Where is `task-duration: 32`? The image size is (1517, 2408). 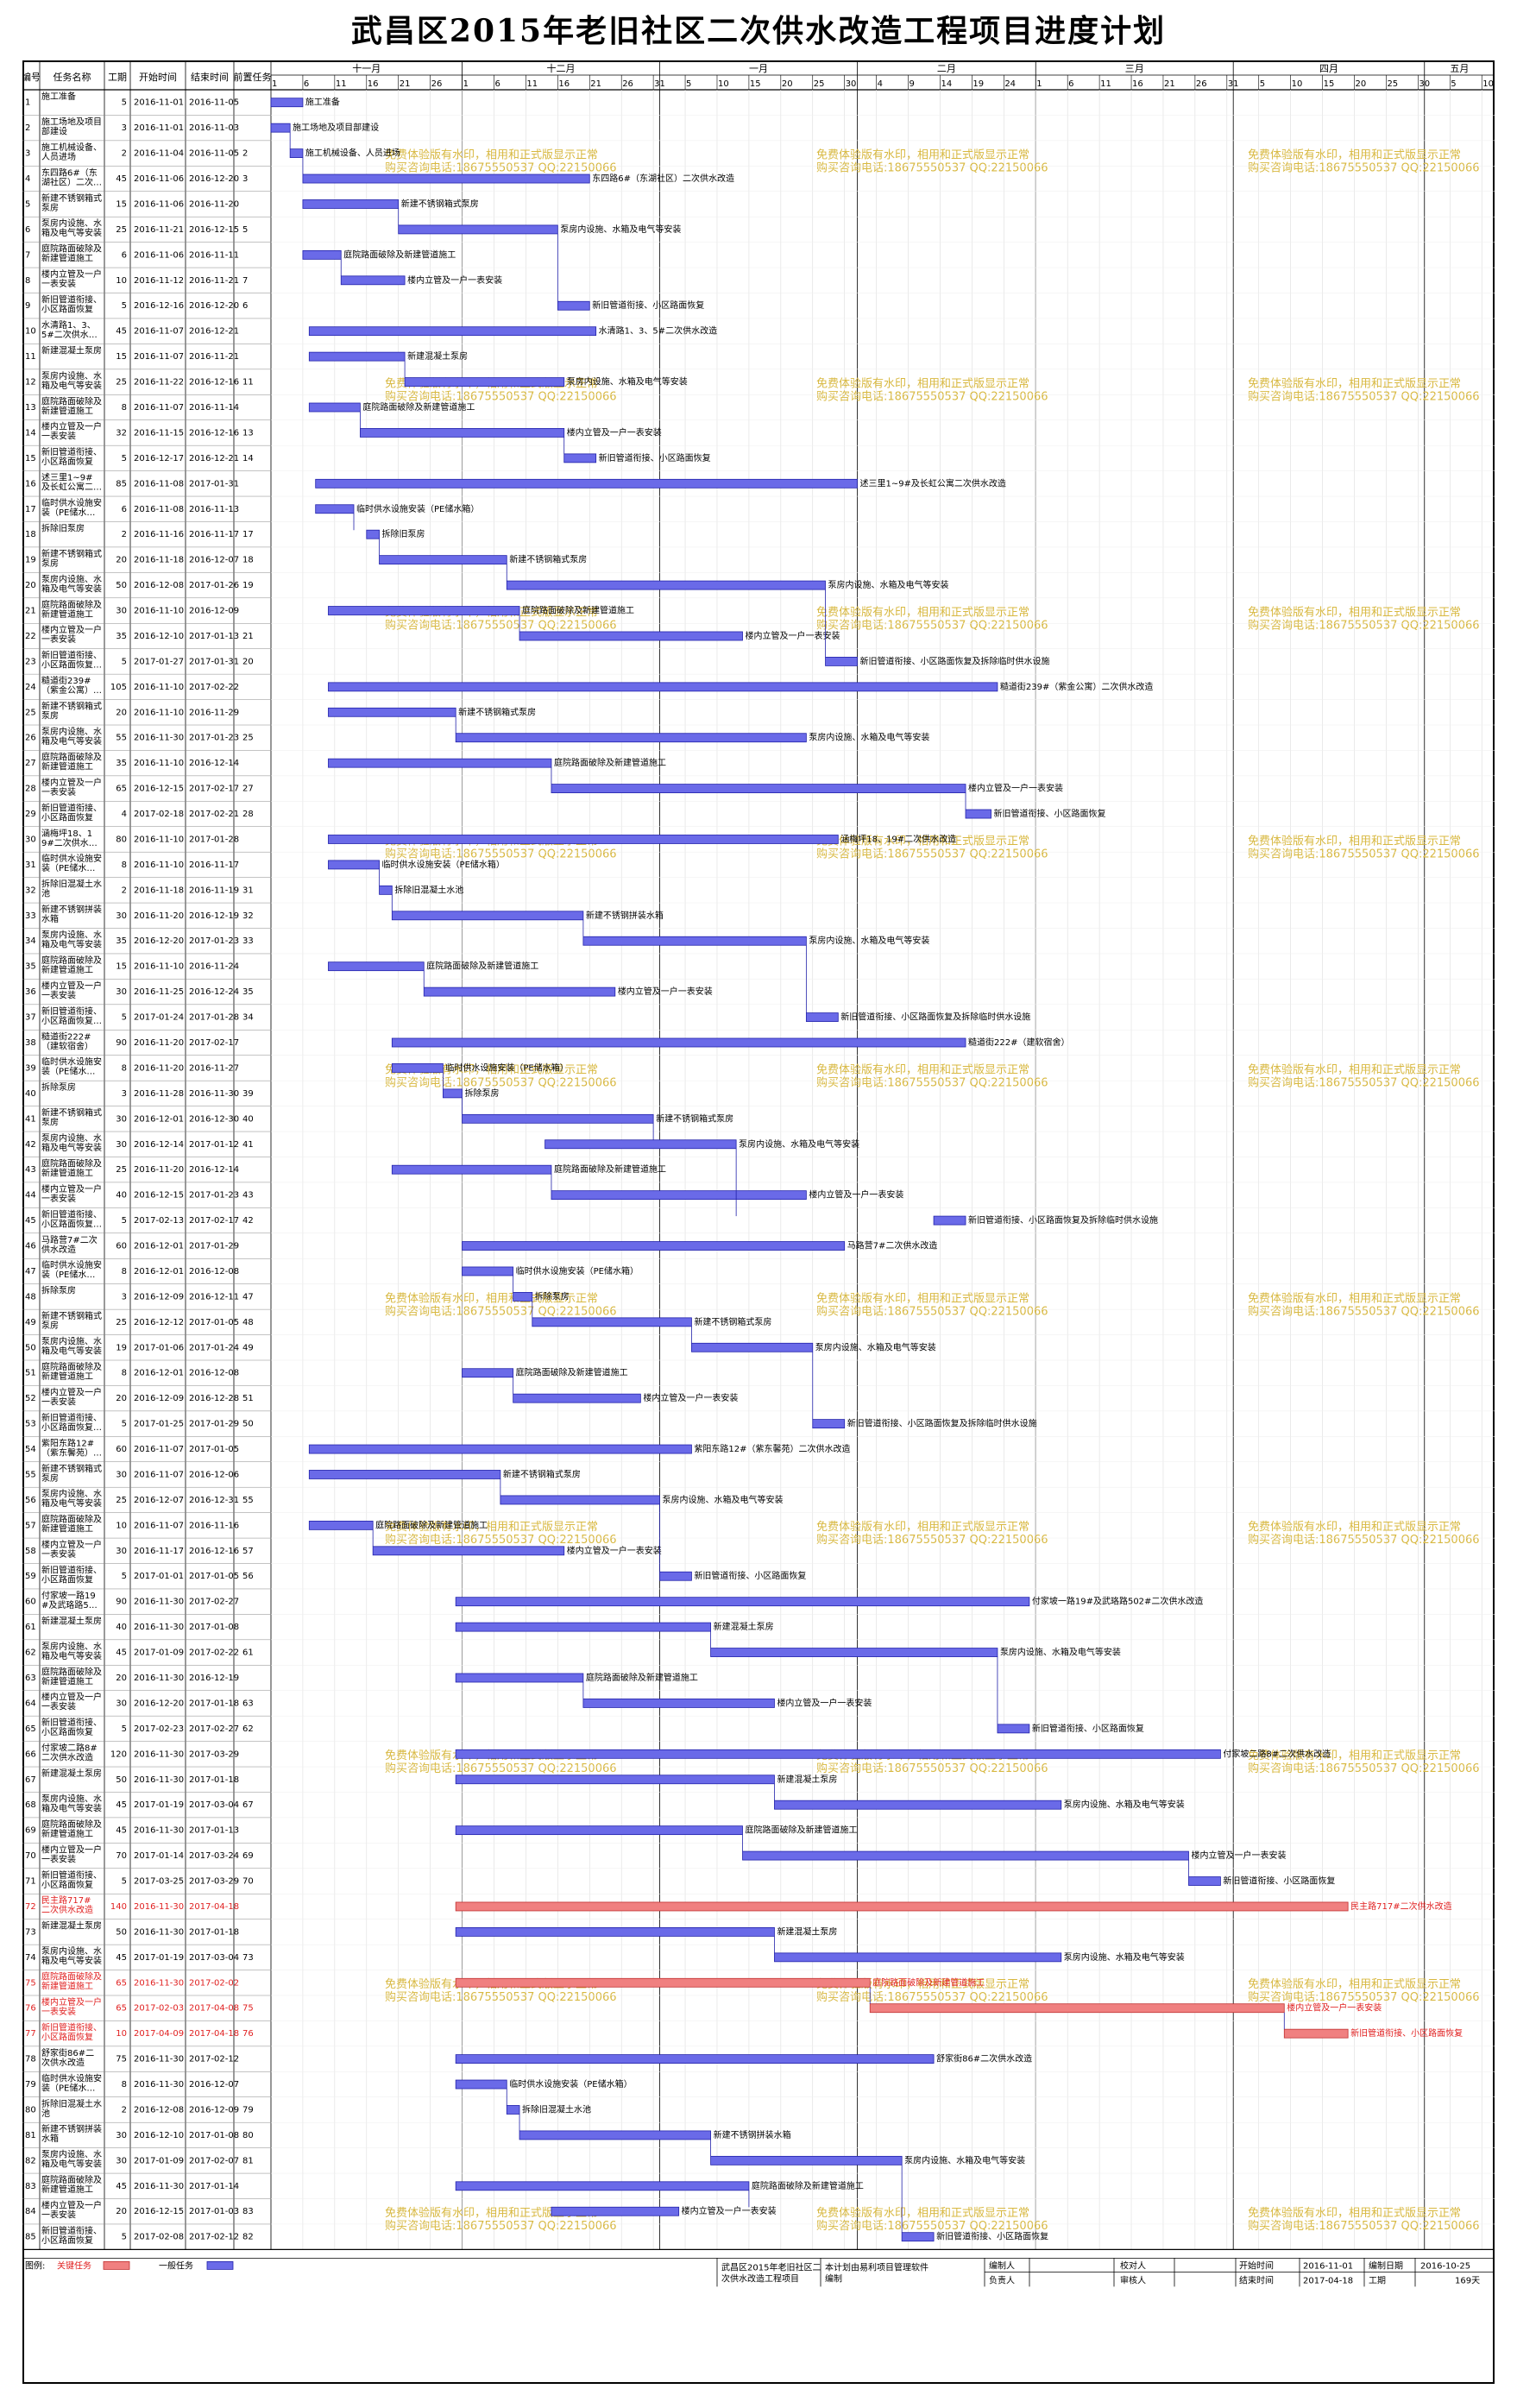
task-duration: 32 is located at coordinates (121, 433).